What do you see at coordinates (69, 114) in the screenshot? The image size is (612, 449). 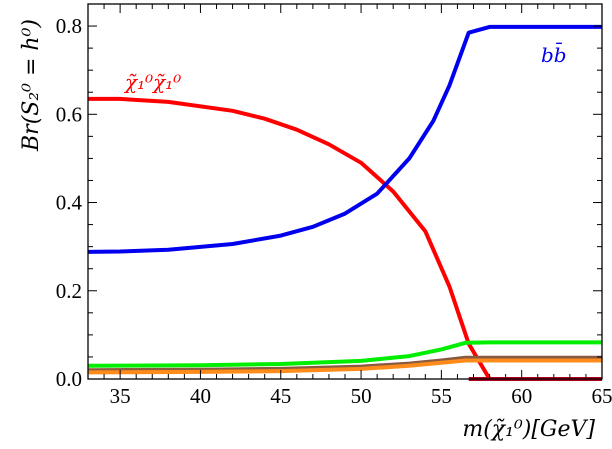 I see `y-tick-label: 0.6` at bounding box center [69, 114].